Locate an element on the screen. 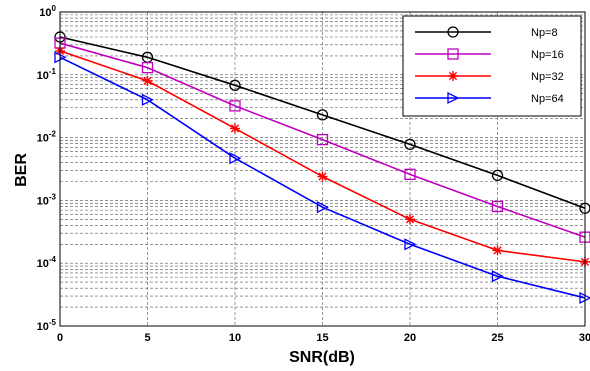 The width and height of the screenshot is (590, 371). y-tick-label: 10⁰ is located at coordinates (47, 11).